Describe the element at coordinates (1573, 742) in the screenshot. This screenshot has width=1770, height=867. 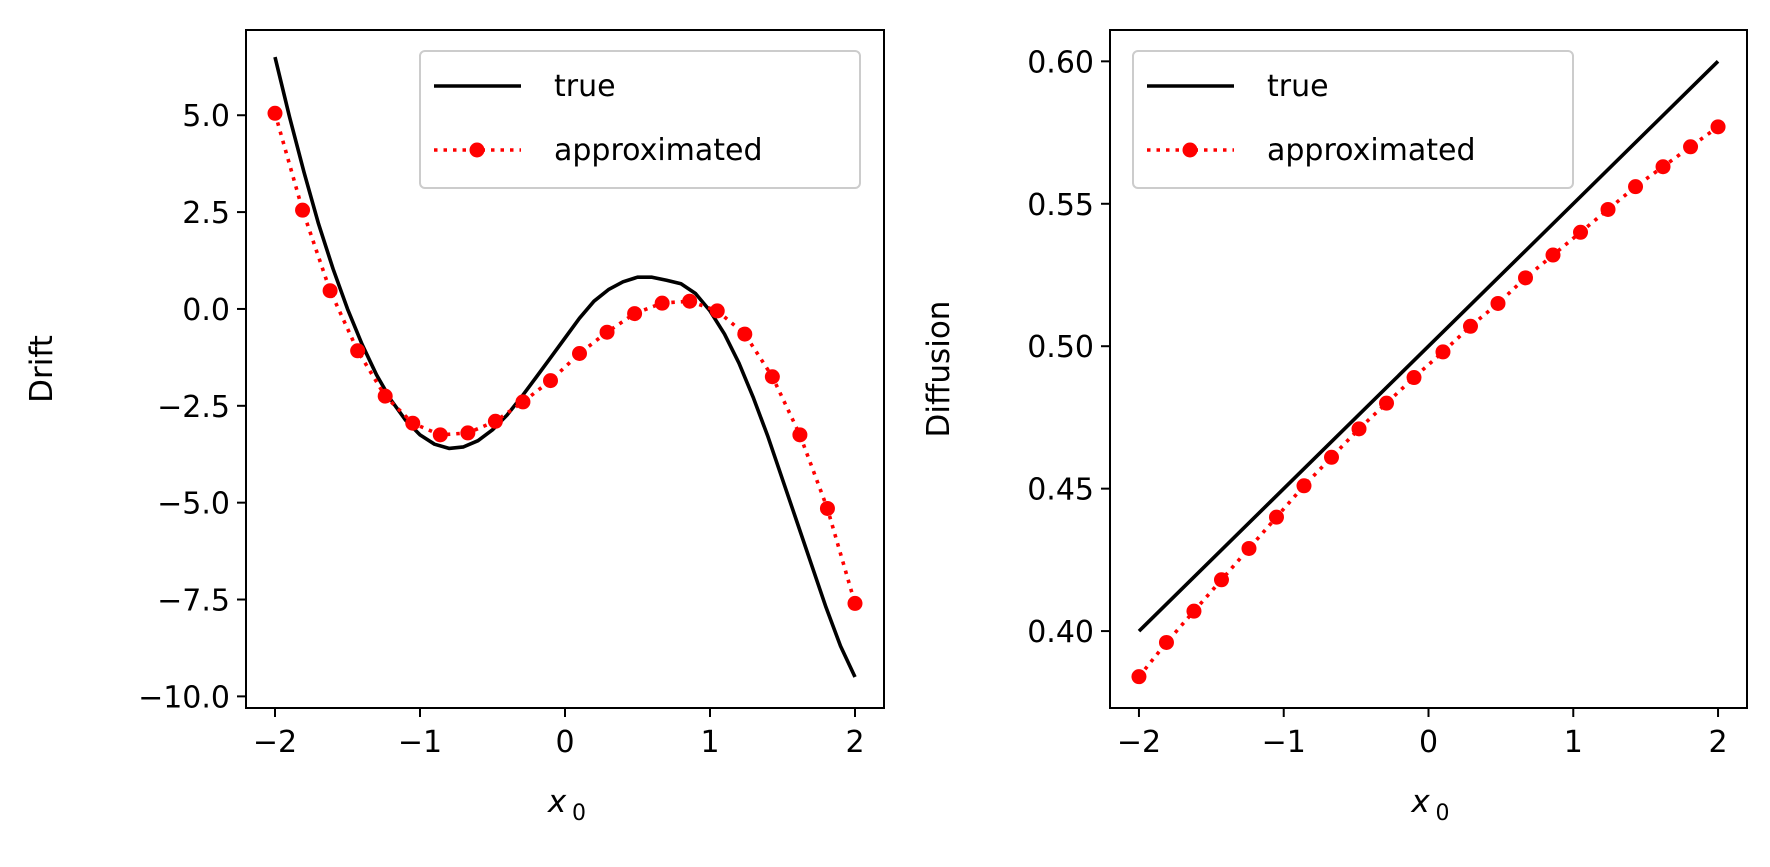
I see `diffusion-x-tick-label: 1` at that location.